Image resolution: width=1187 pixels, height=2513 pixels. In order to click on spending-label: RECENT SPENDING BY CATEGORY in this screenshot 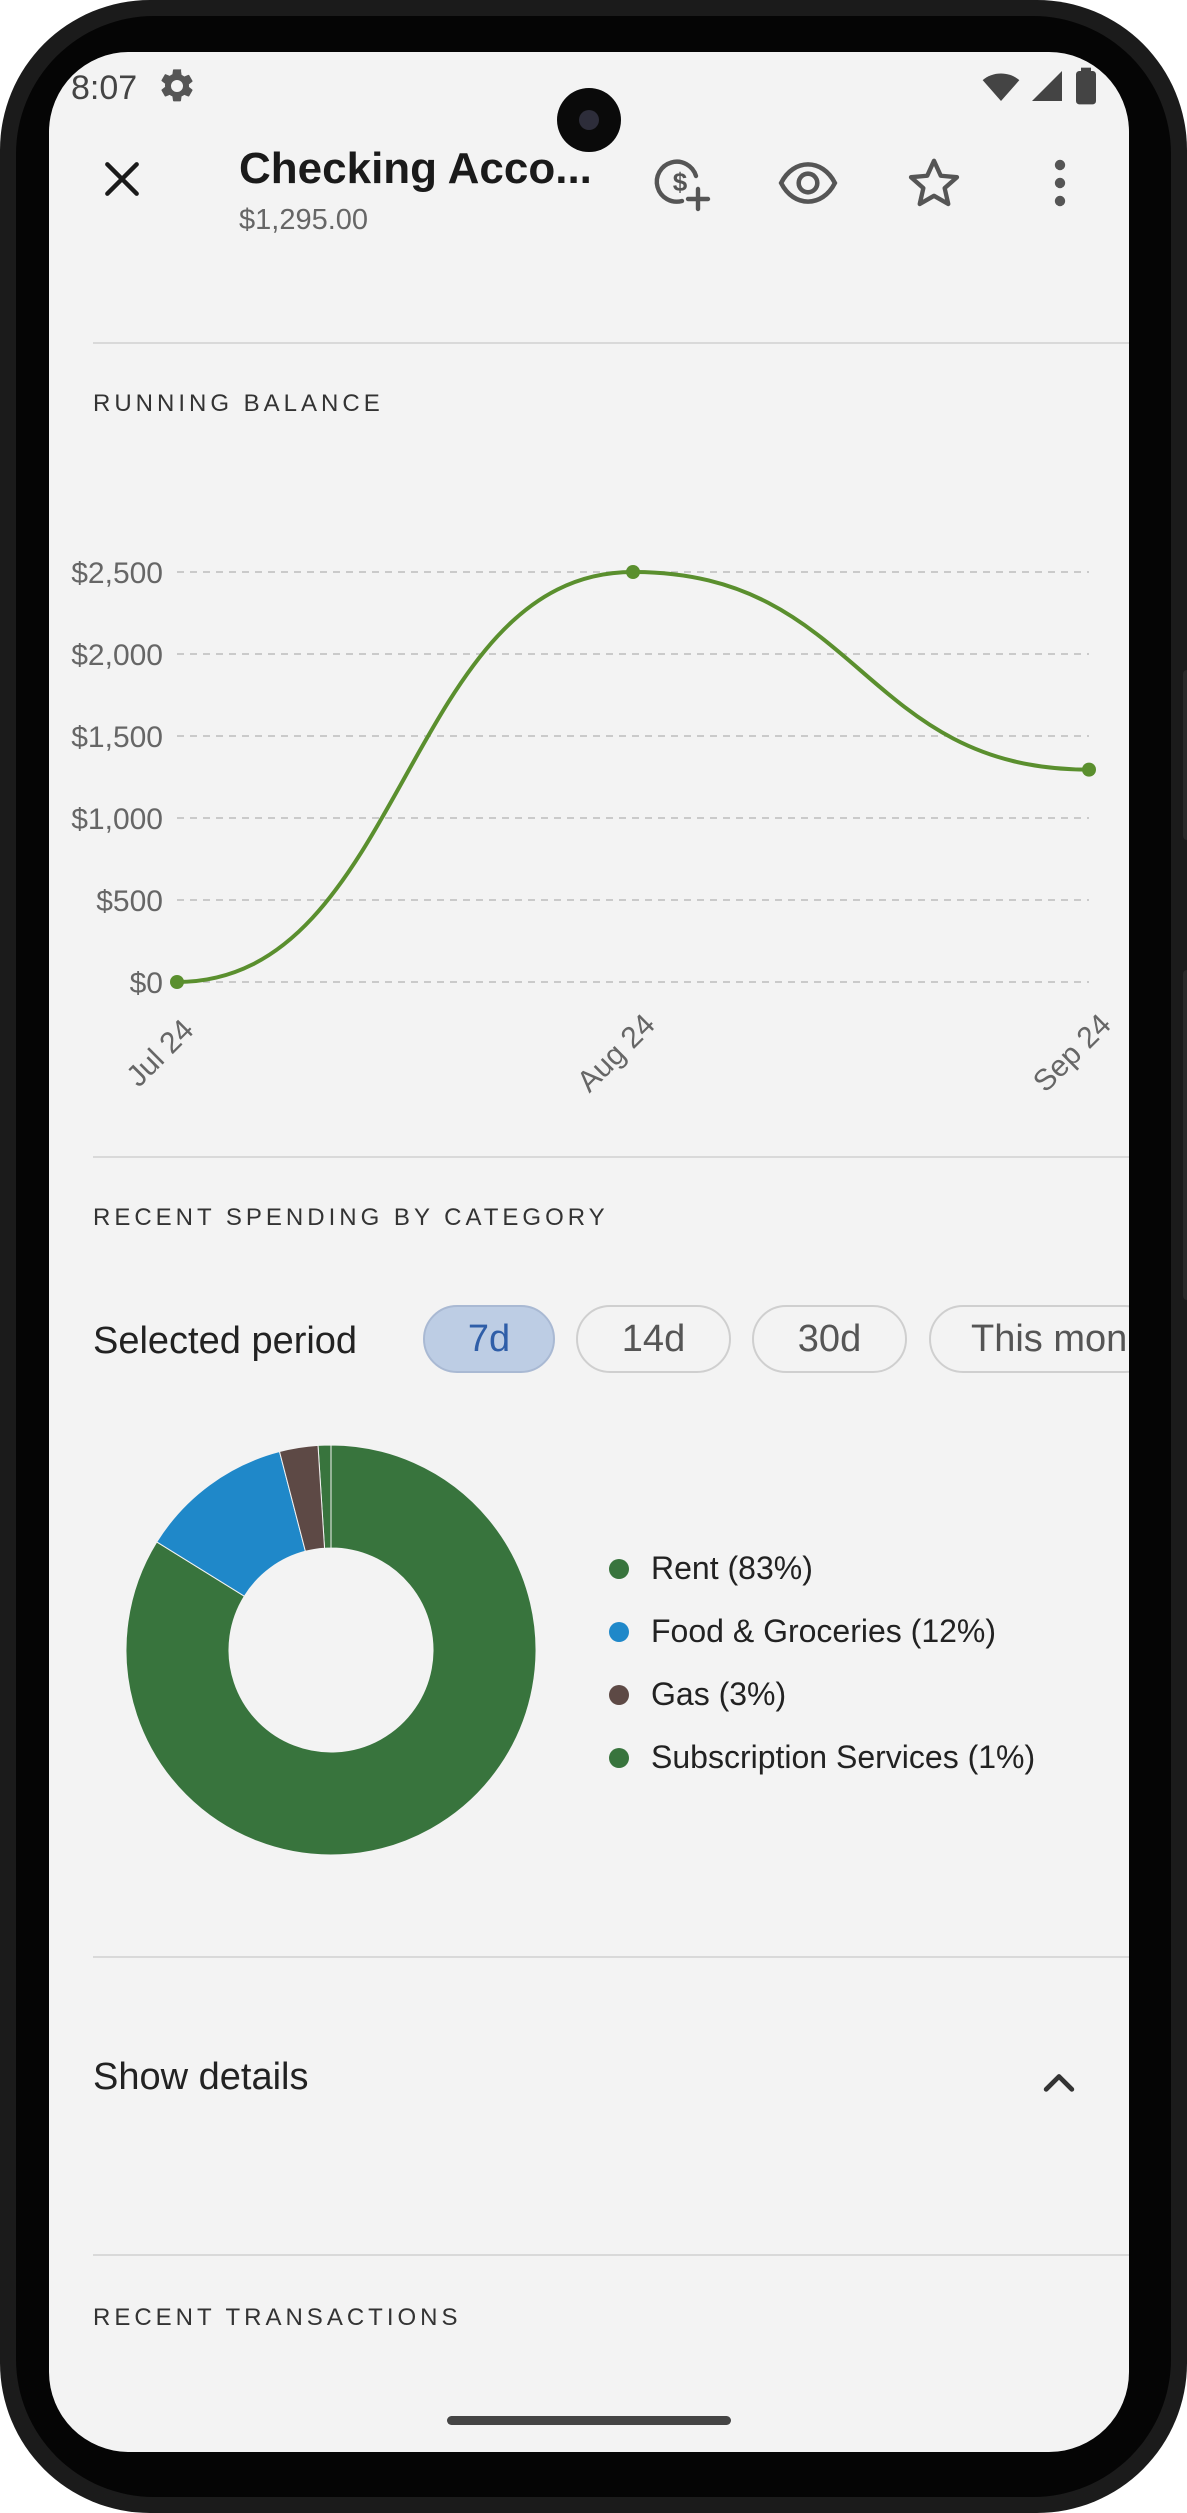, I will do `click(351, 1217)`.